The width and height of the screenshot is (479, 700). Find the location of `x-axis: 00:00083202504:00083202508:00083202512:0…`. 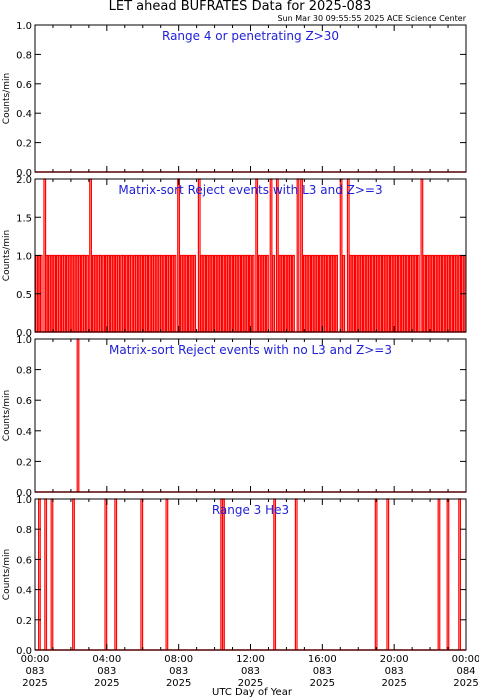

x-axis: 00:00083202504:00083202508:00083202512:0… is located at coordinates (250, 671).